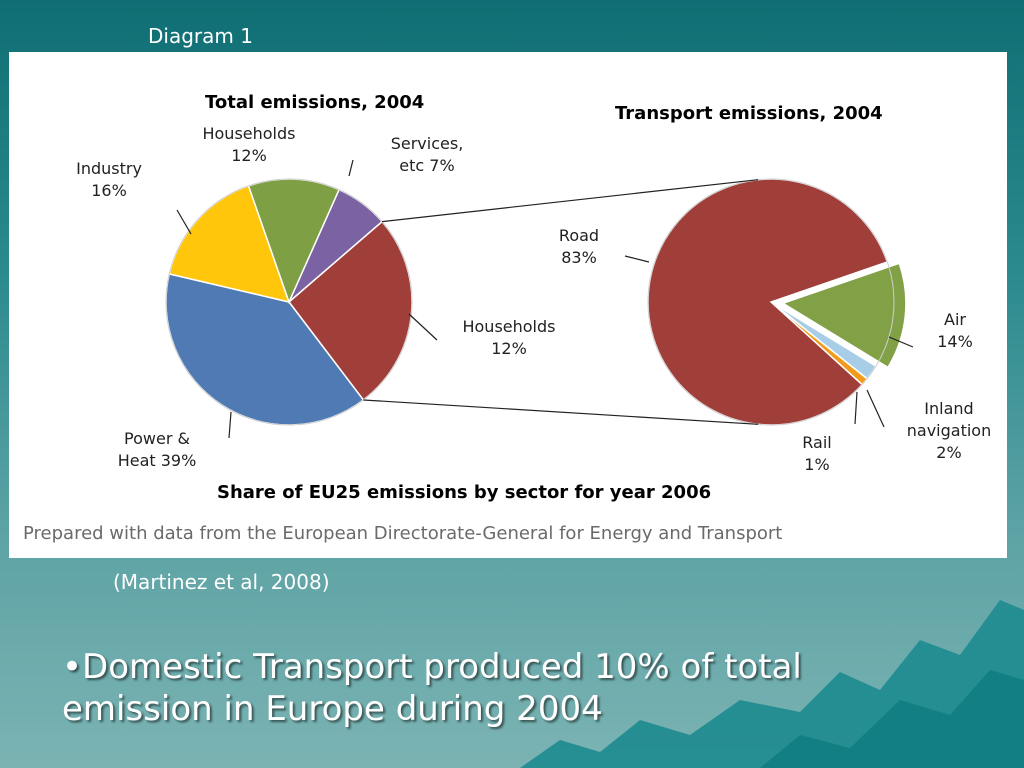 This screenshot has height=768, width=1024. I want to click on pie1-label-4: Households 12%, so click(248, 144).